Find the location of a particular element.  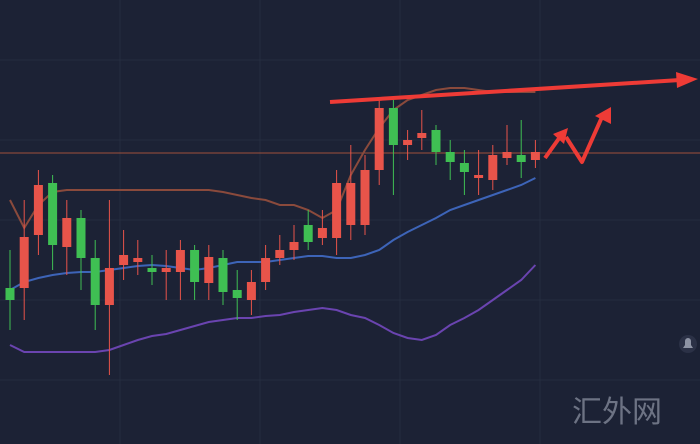

bell-icon is located at coordinates (688, 344).